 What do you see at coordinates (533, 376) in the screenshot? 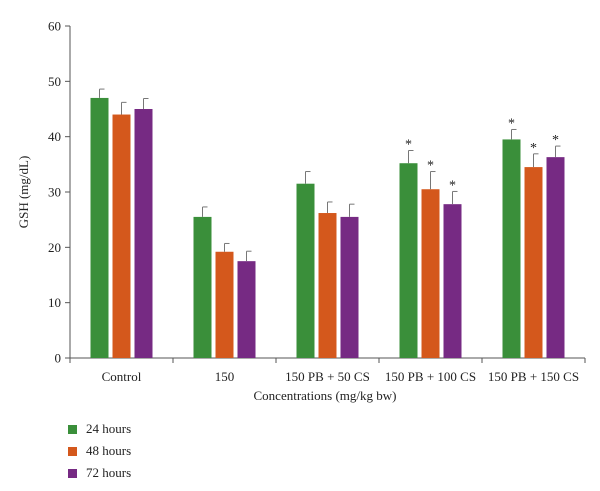
I see `x-tick-label: 150 PB + 150 CS` at bounding box center [533, 376].